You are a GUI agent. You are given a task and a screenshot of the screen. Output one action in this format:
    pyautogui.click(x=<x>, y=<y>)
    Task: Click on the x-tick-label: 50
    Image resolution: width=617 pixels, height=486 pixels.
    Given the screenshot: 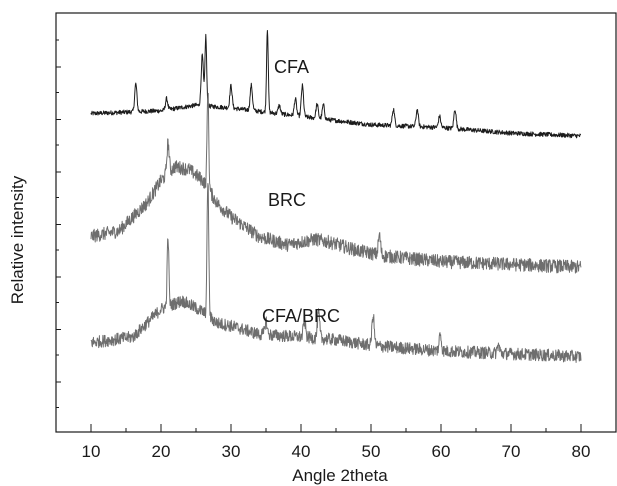 What is the action you would take?
    pyautogui.click(x=371, y=451)
    